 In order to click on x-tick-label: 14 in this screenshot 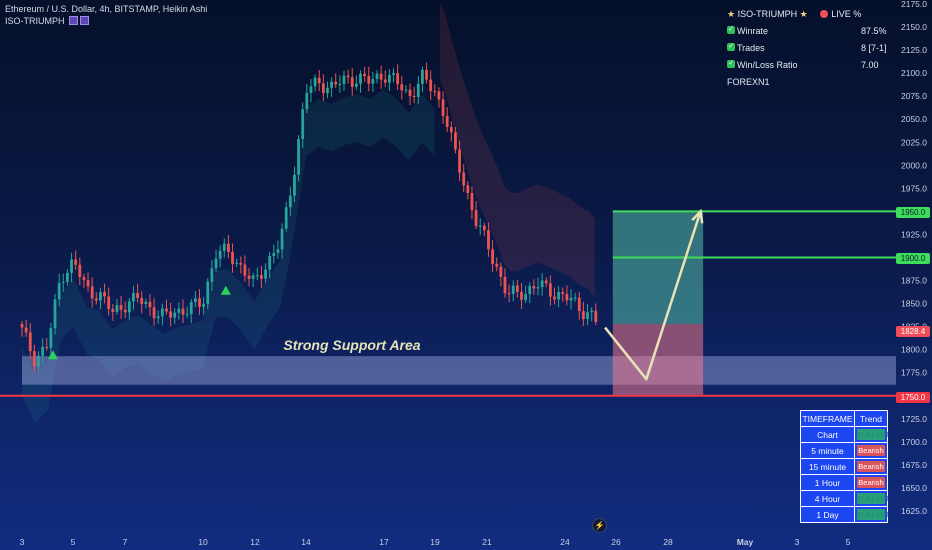, I will do `click(306, 542)`.